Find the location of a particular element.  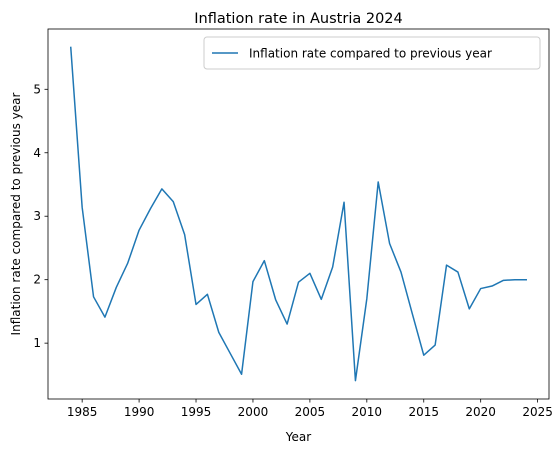

y-tick-label: 3 is located at coordinates (37, 216).